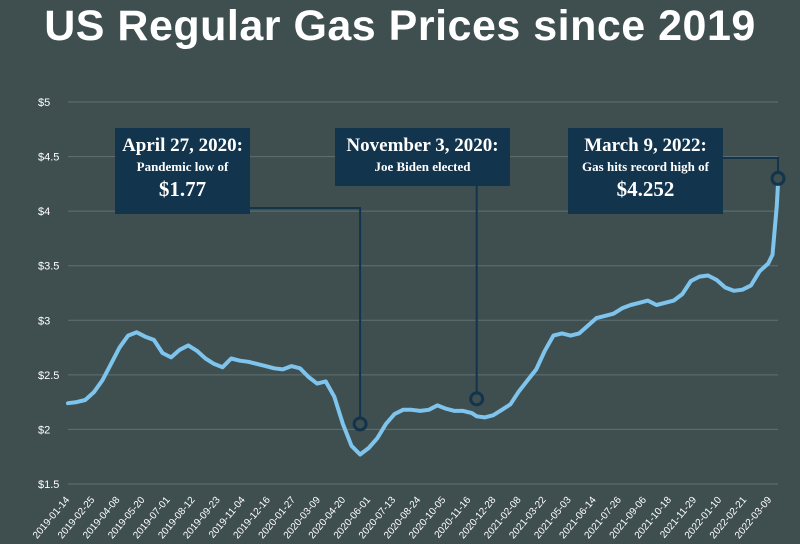  Describe the element at coordinates (422, 145) in the screenshot. I see `annotation-date: November 3, 2020:` at that location.